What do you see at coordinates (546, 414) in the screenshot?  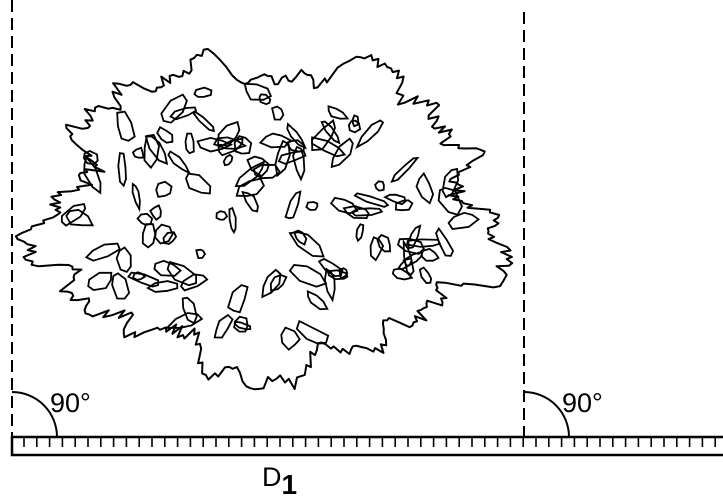 I see `right-angle-arc` at bounding box center [546, 414].